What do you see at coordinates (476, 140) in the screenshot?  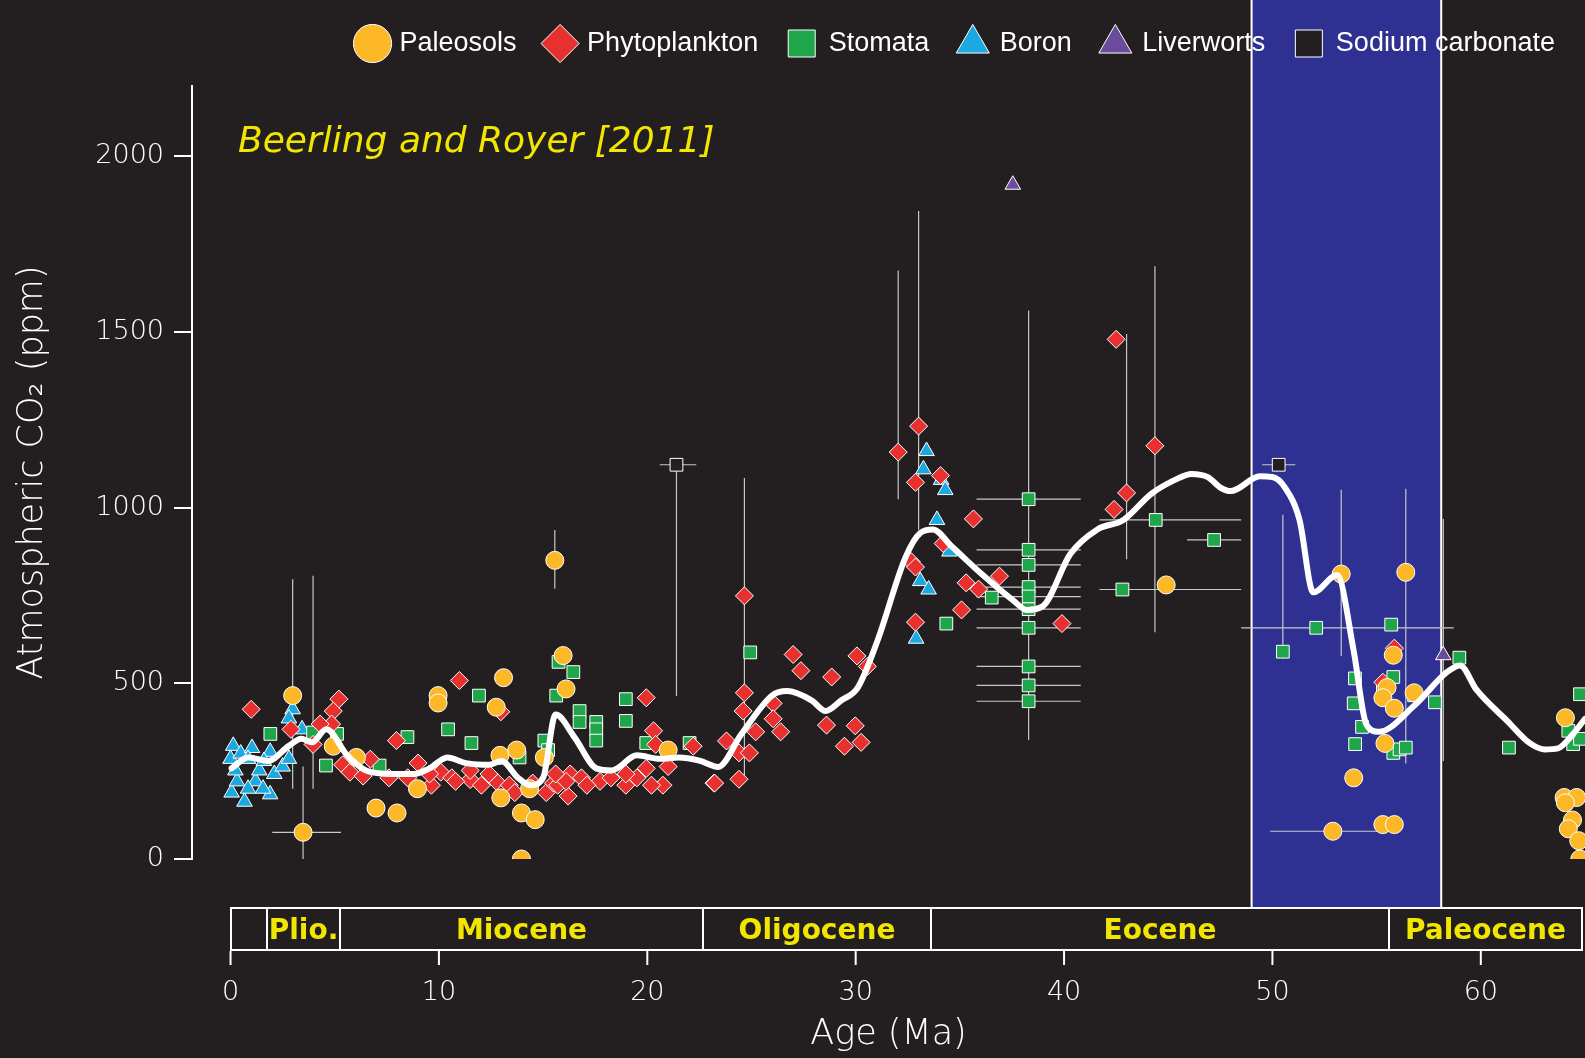 I see `annotation: Beerling and Royer [2011]` at bounding box center [476, 140].